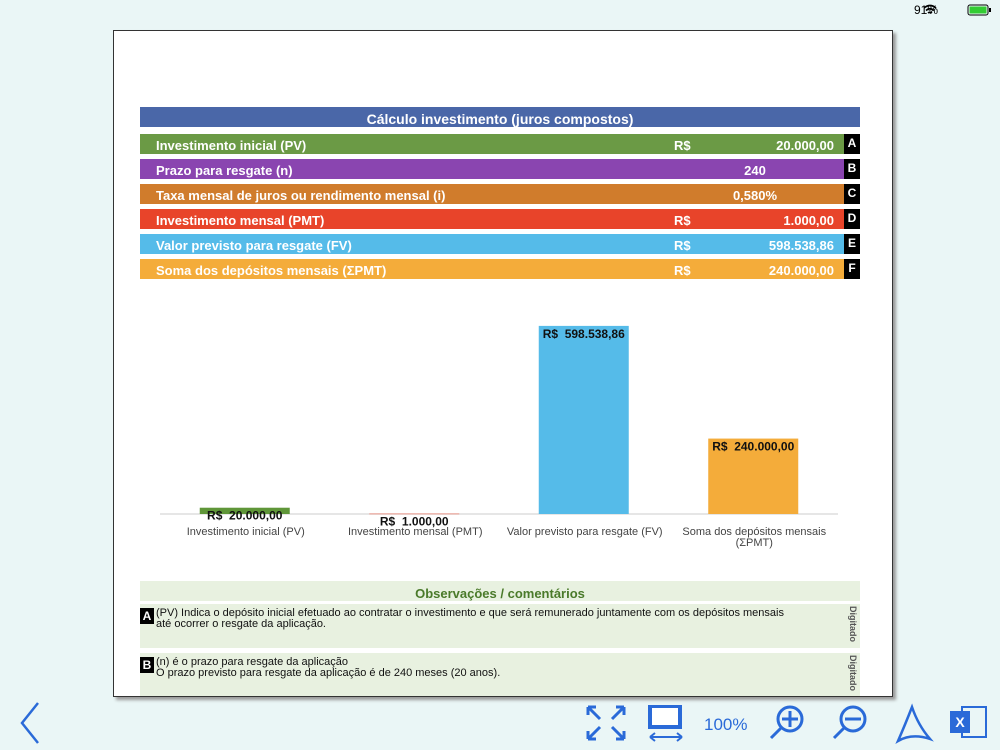  Describe the element at coordinates (271, 270) in the screenshot. I see `row-label: Soma dos depósitos mensais (ΣPMT)` at that location.